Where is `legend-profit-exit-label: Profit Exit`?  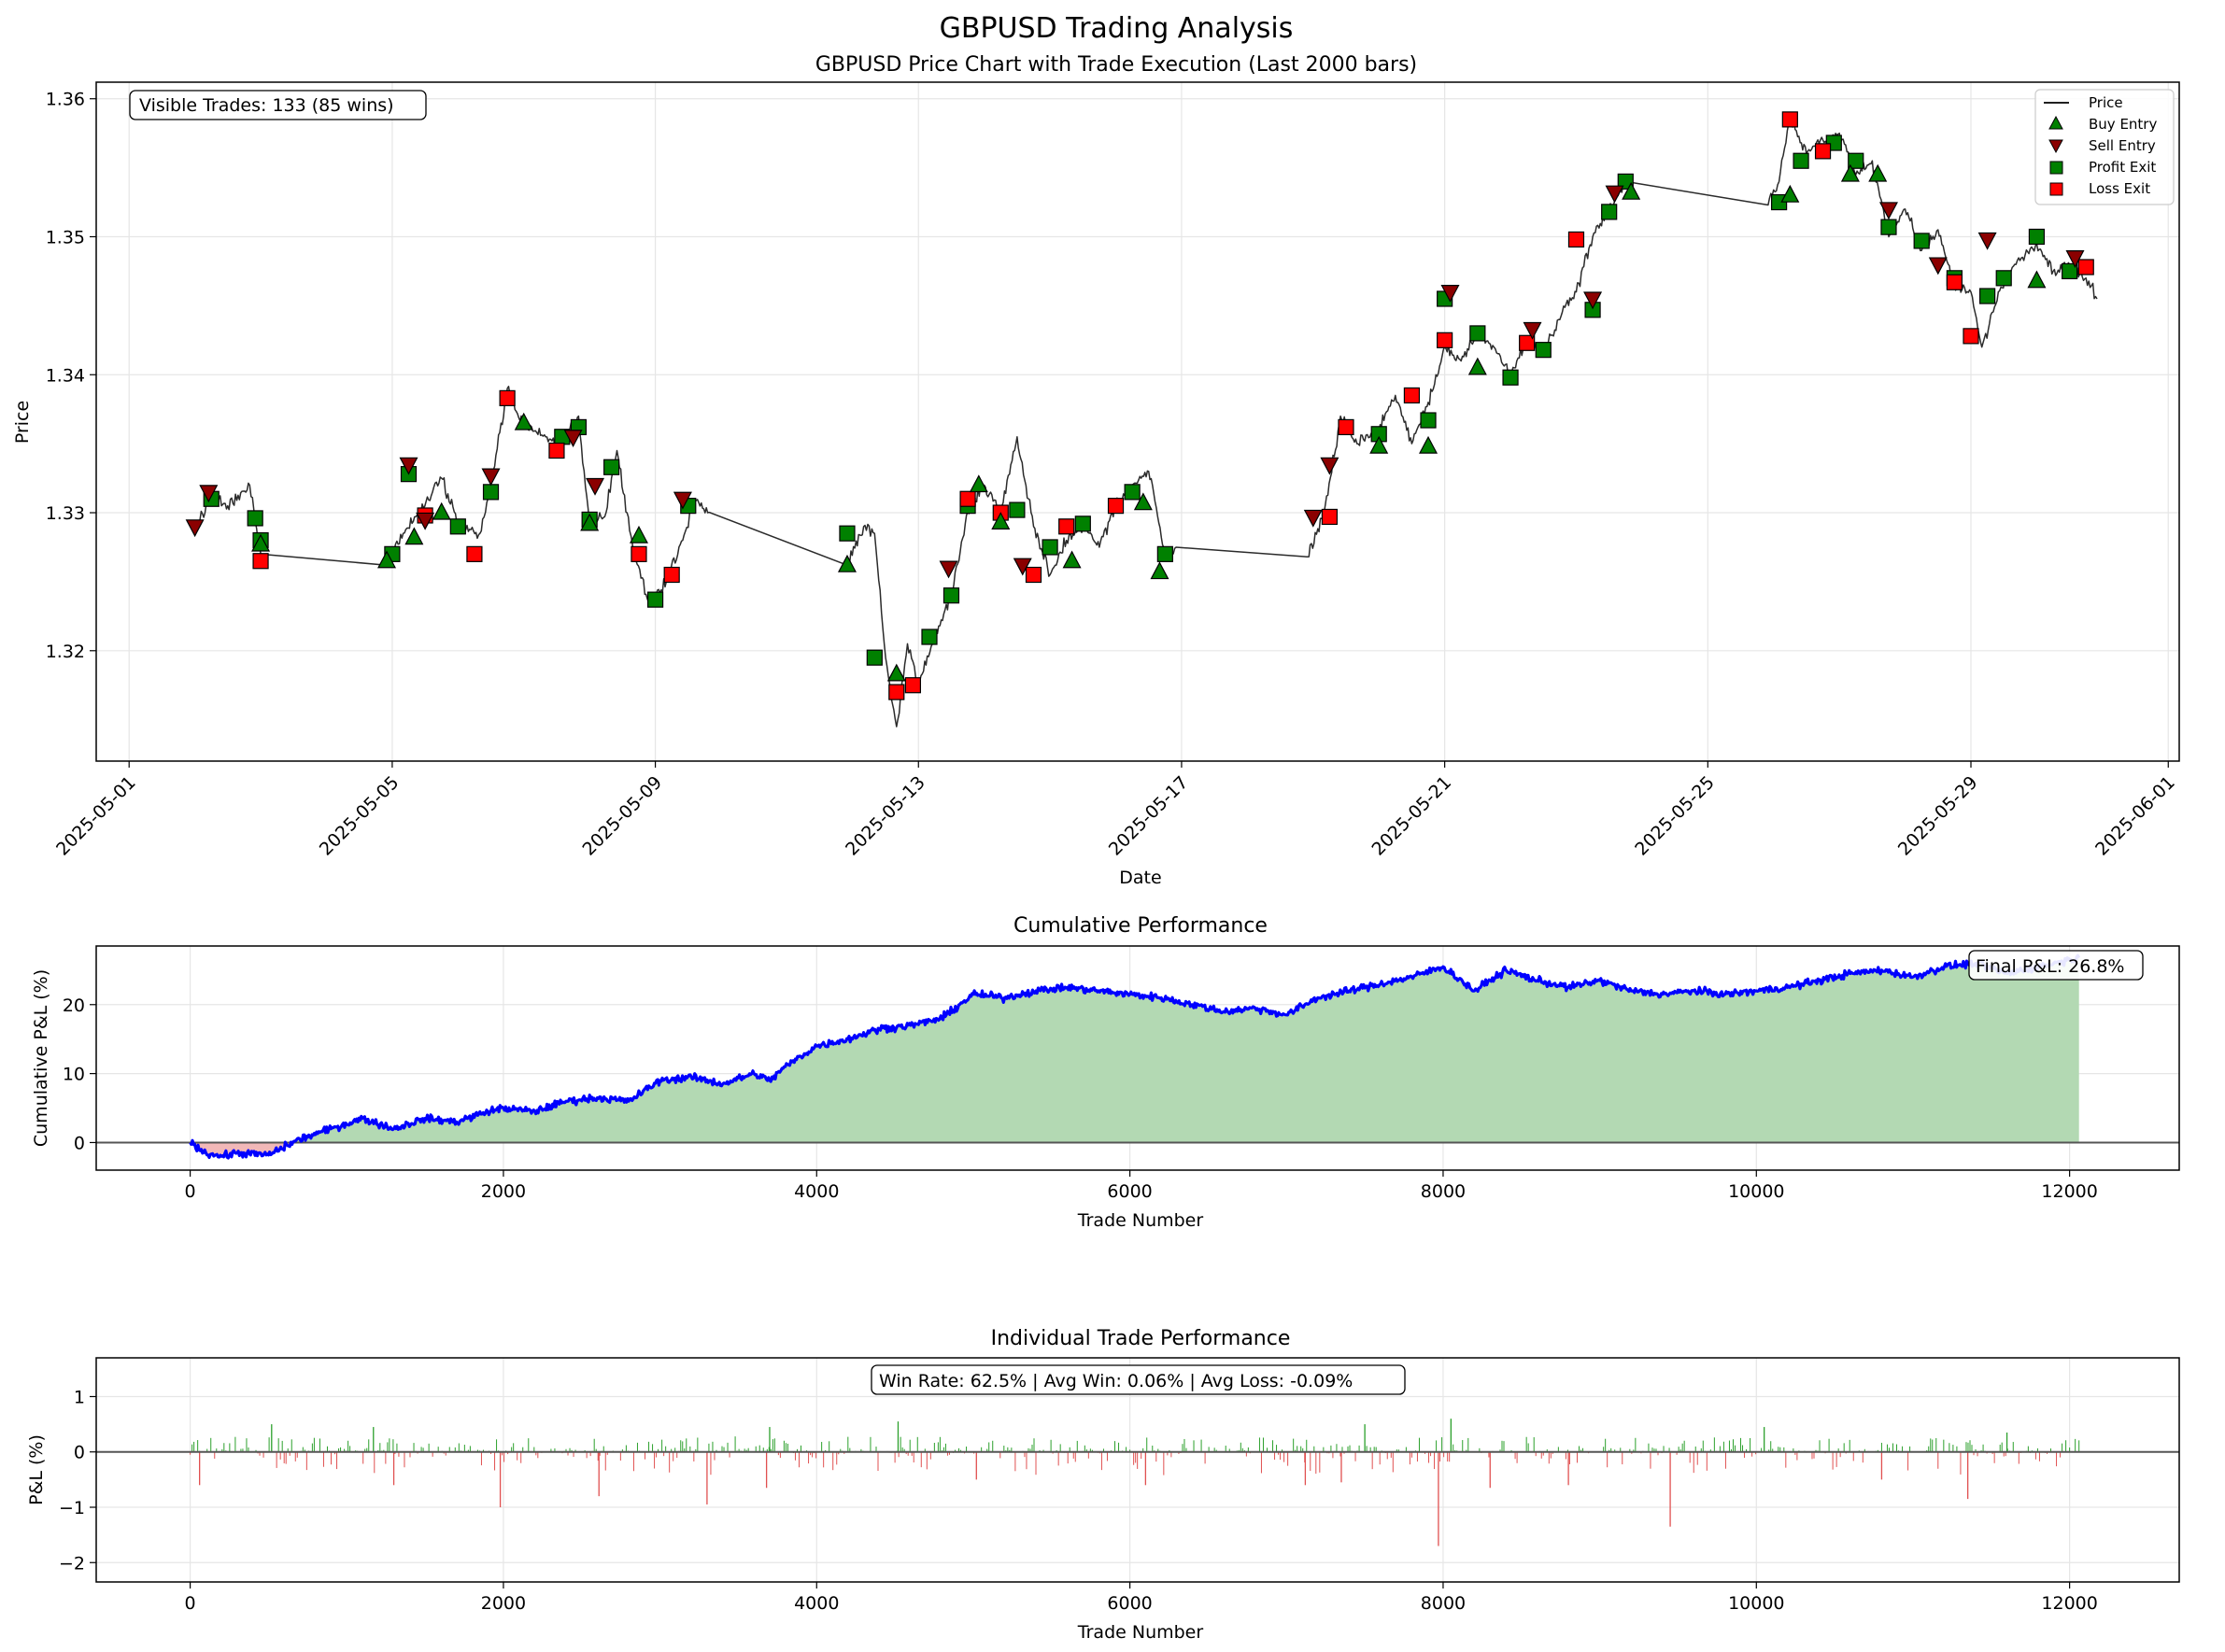 legend-profit-exit-label: Profit Exit is located at coordinates (2122, 167).